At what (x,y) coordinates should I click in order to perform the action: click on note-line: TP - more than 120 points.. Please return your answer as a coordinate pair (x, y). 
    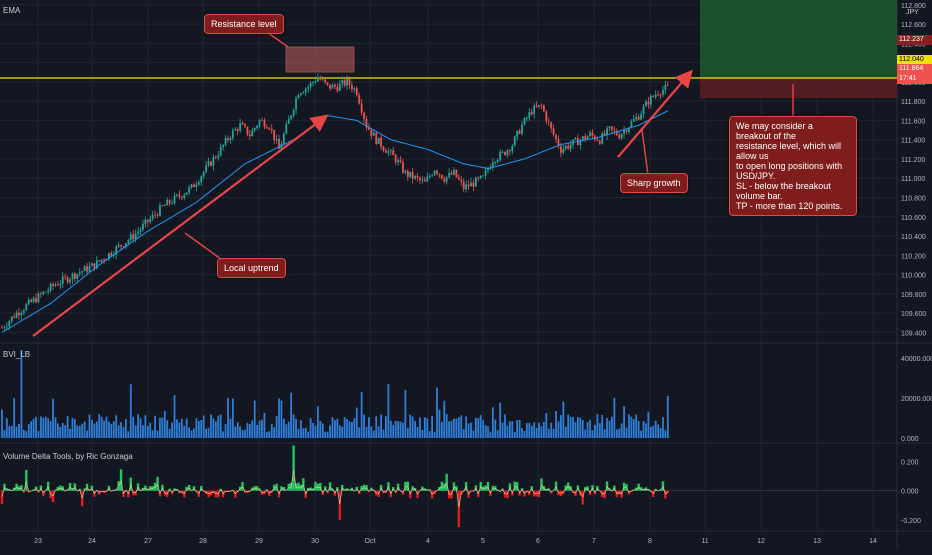
    Looking at the image, I should click on (793, 206).